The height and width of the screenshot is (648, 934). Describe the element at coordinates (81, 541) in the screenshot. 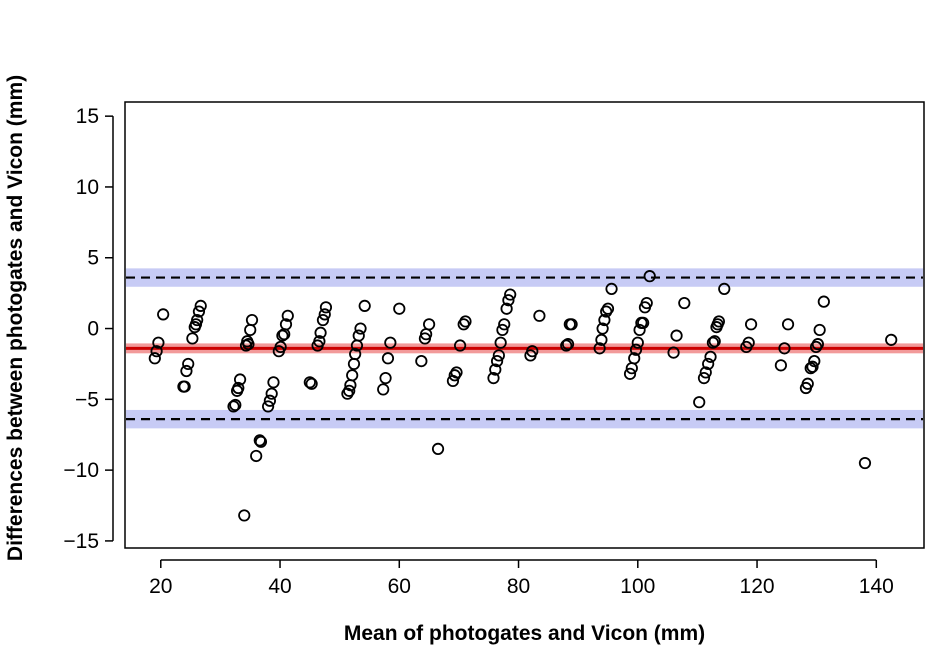

I see `y-tick-label--15: −15` at that location.